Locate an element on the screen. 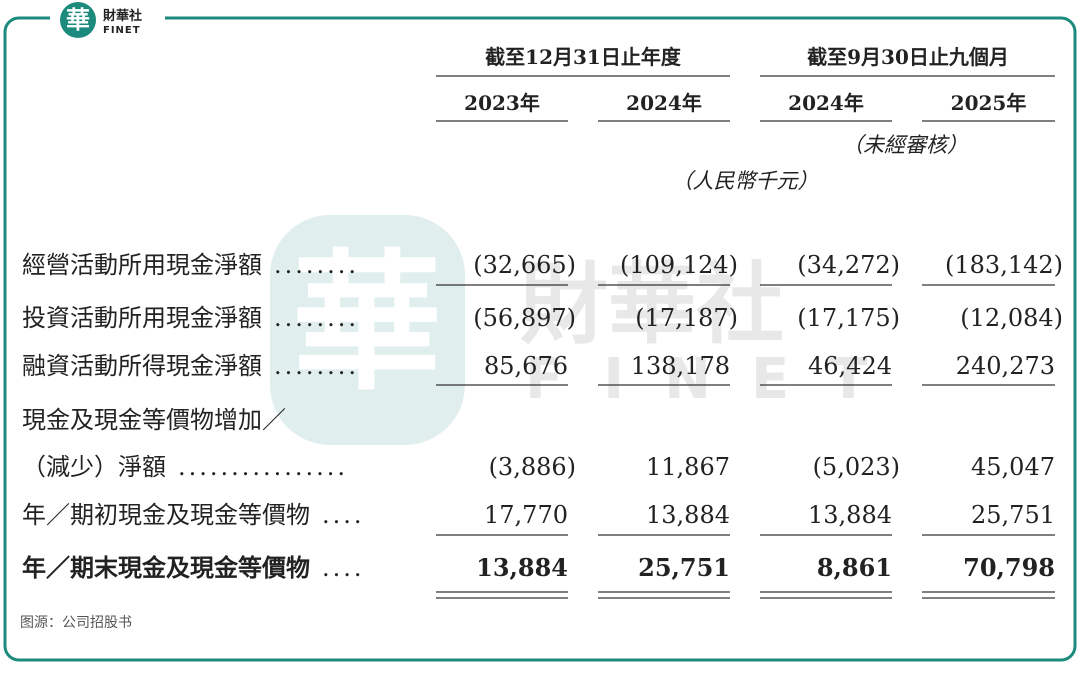 The height and width of the screenshot is (685, 1080). cell-value: 46,424 is located at coordinates (850, 366).